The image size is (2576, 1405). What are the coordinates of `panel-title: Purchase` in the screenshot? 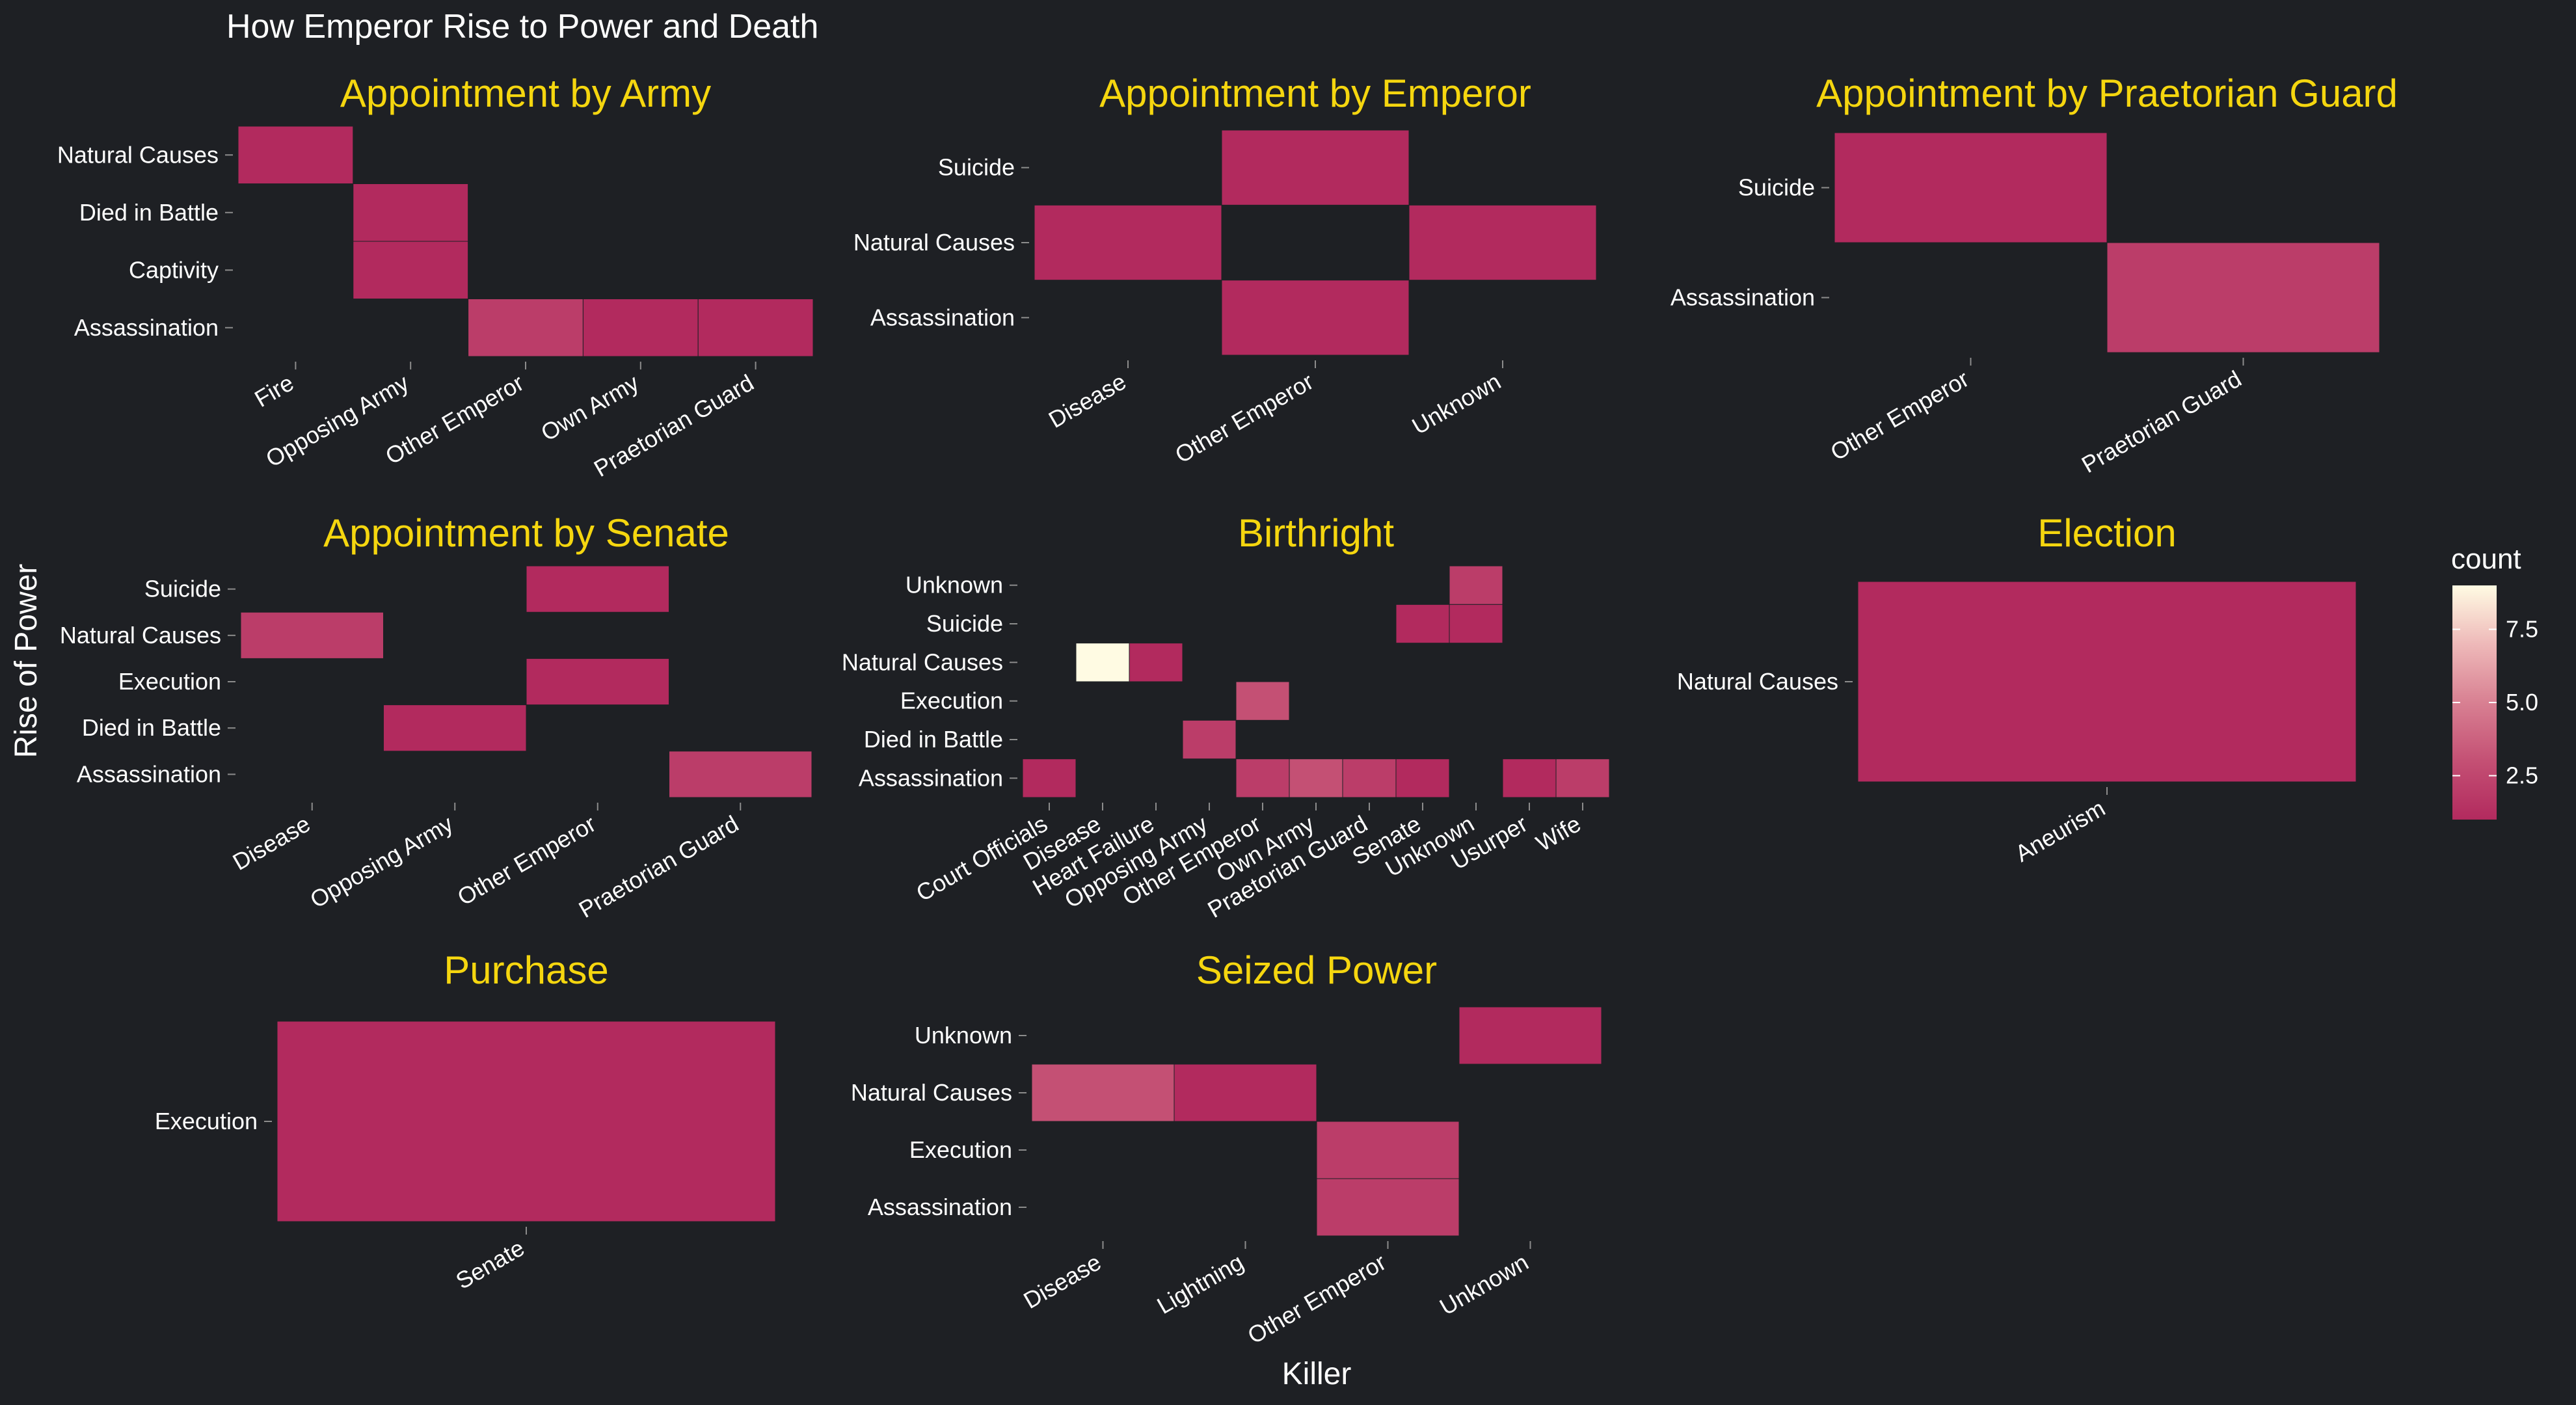 It's located at (526, 970).